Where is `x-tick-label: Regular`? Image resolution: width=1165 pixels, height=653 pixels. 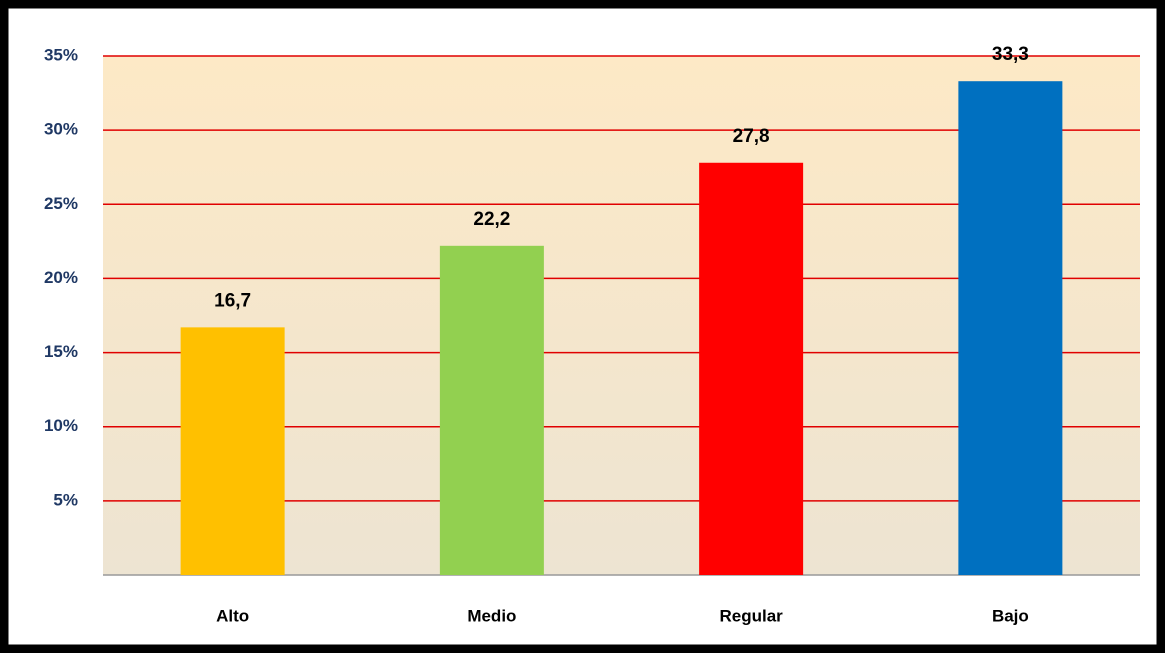
x-tick-label: Regular is located at coordinates (751, 615).